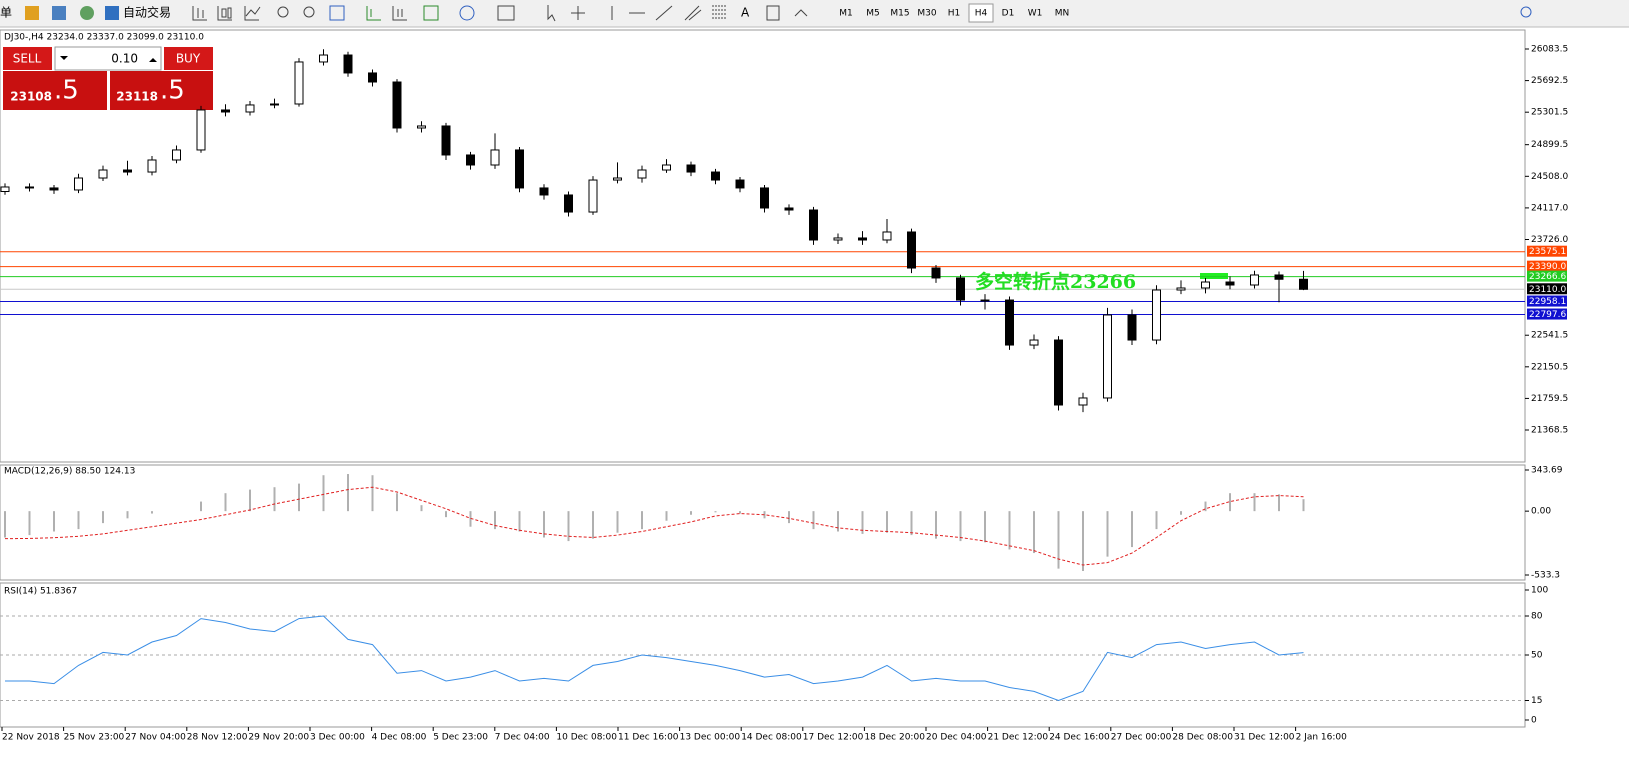 This screenshot has width=1629, height=781. I want to click on toolbar-item: 自动交易, so click(147, 12).